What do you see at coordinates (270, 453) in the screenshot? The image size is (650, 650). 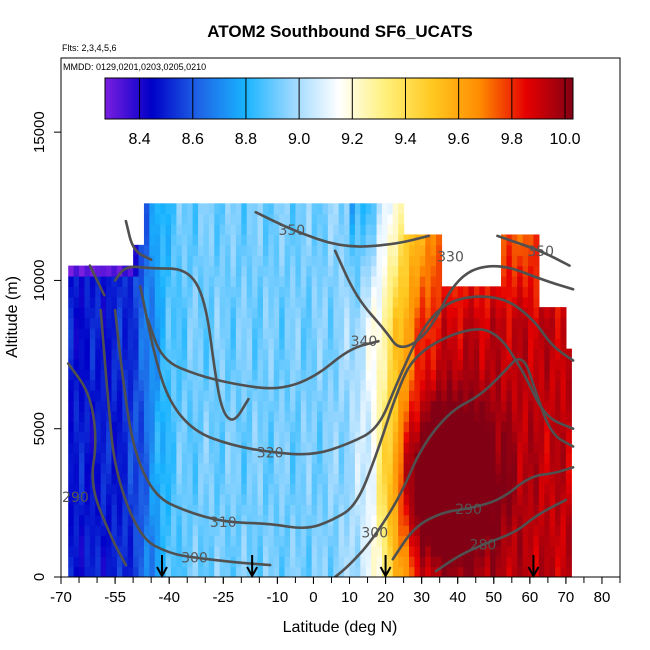 I see `contour-label: 320` at bounding box center [270, 453].